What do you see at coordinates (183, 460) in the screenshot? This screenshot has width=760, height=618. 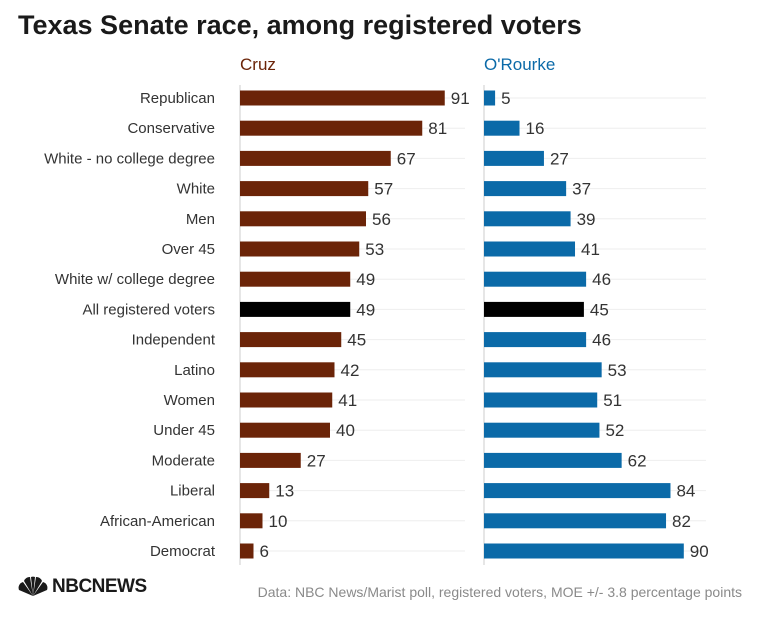 I see `category-label: Moderate` at bounding box center [183, 460].